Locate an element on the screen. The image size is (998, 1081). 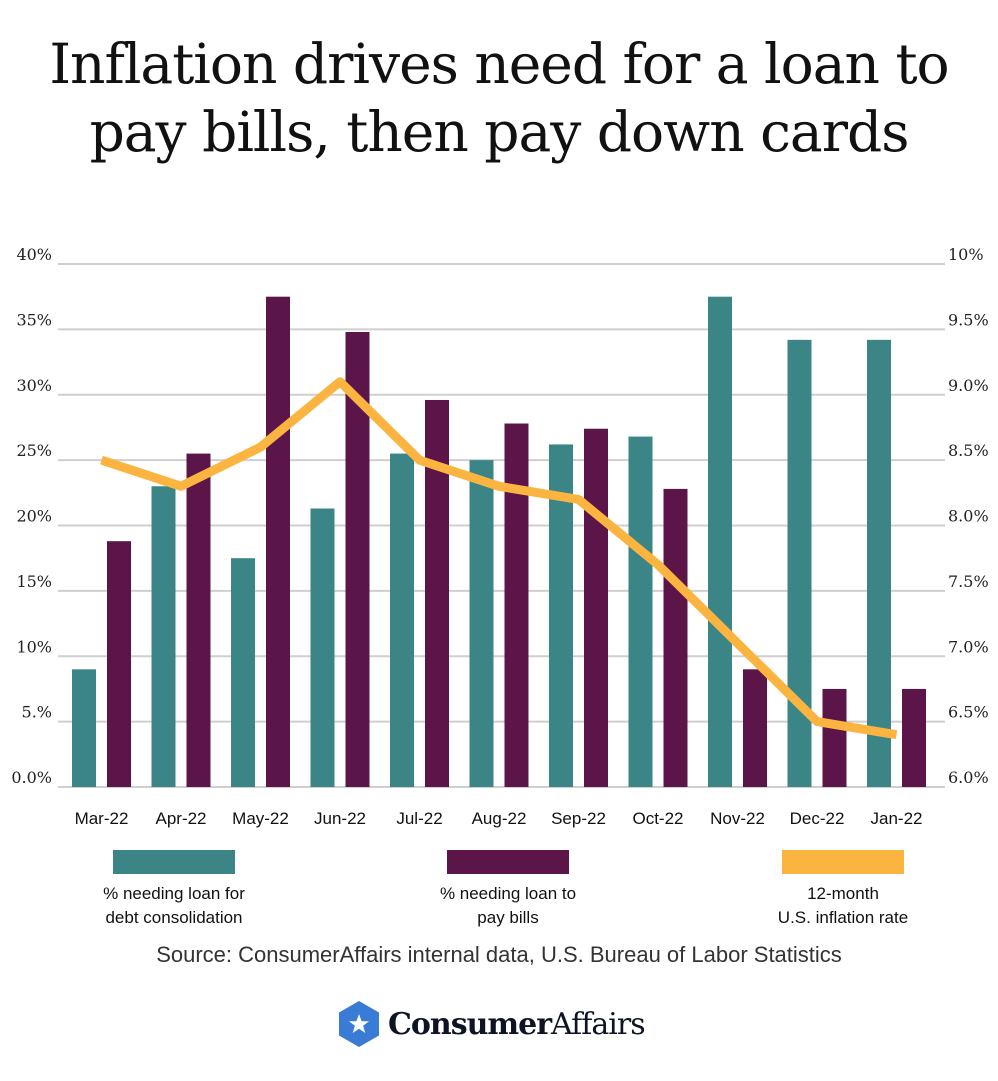
legend-item-pay-bills: % needing loan to pay bills is located at coordinates (508, 890).